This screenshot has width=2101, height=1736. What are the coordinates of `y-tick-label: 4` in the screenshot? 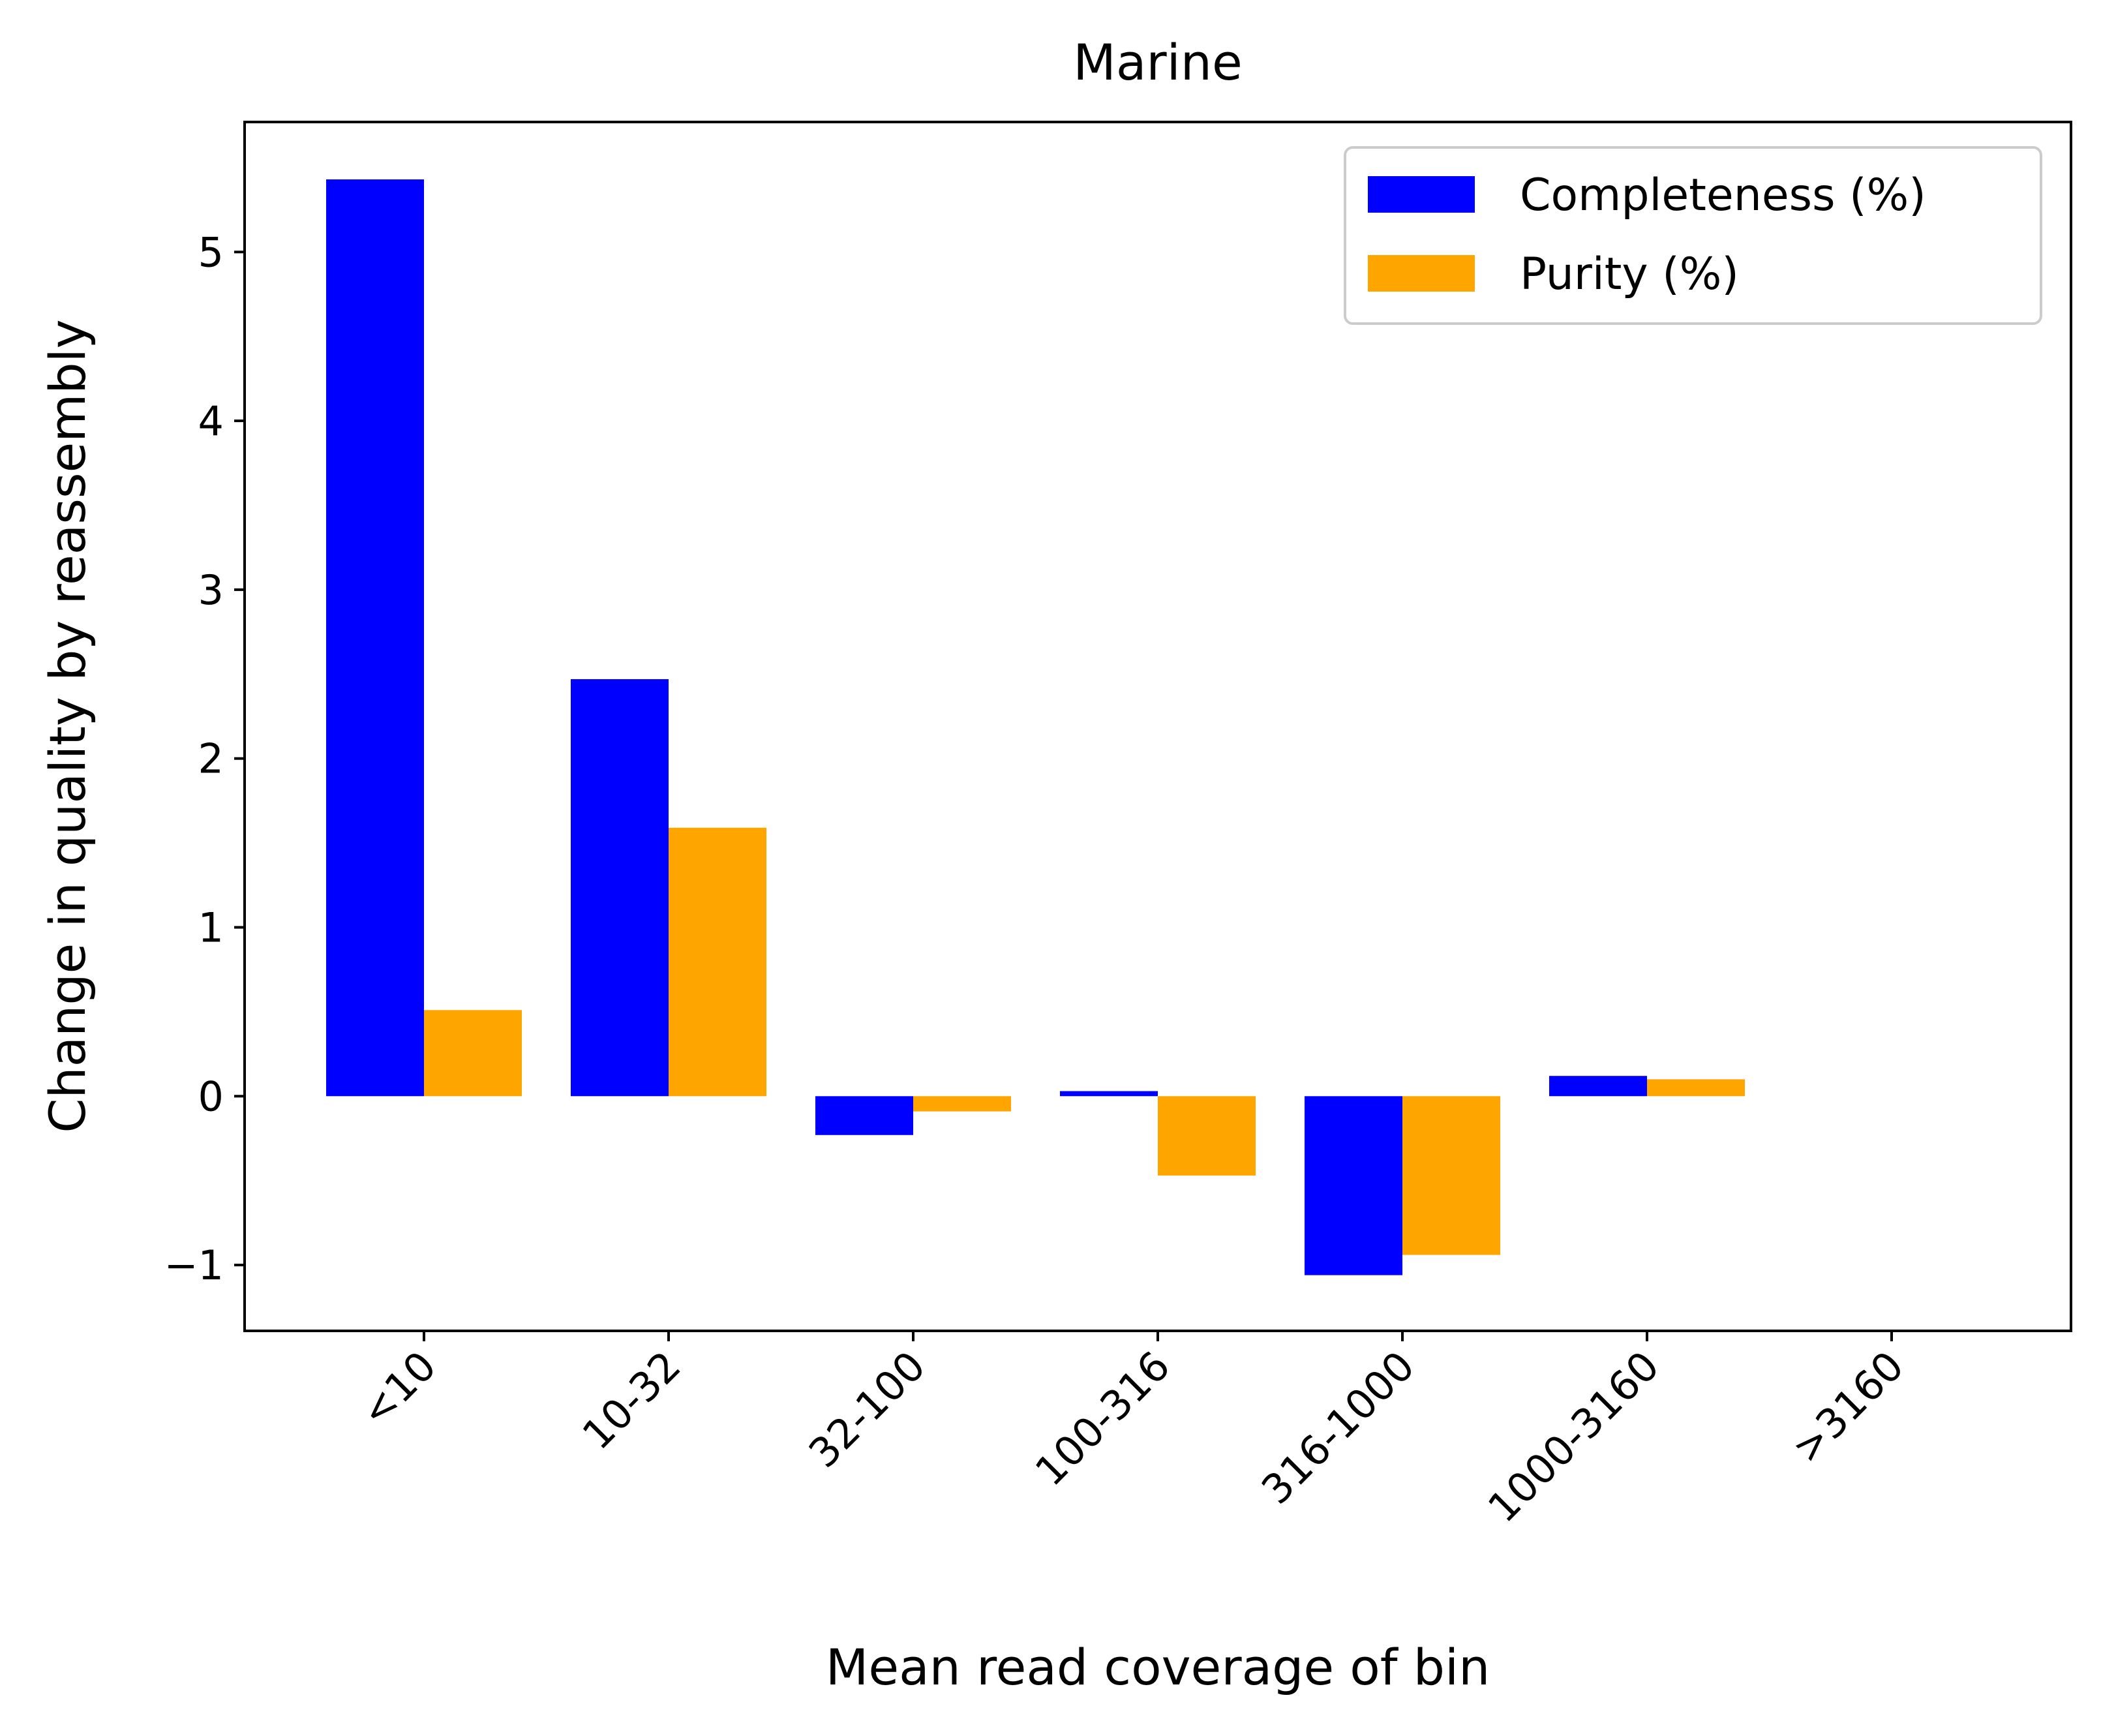 It's located at (211, 421).